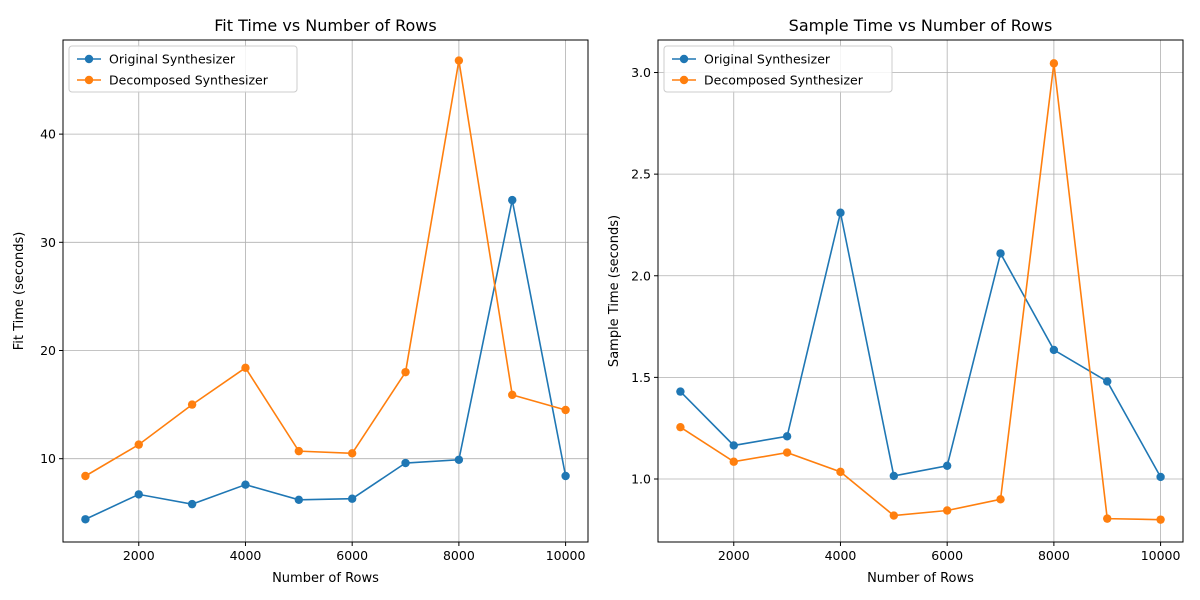 This screenshot has height=600, width=1200. What do you see at coordinates (19, 291) in the screenshot?
I see `y-axis-label: Fit Time (seconds)` at bounding box center [19, 291].